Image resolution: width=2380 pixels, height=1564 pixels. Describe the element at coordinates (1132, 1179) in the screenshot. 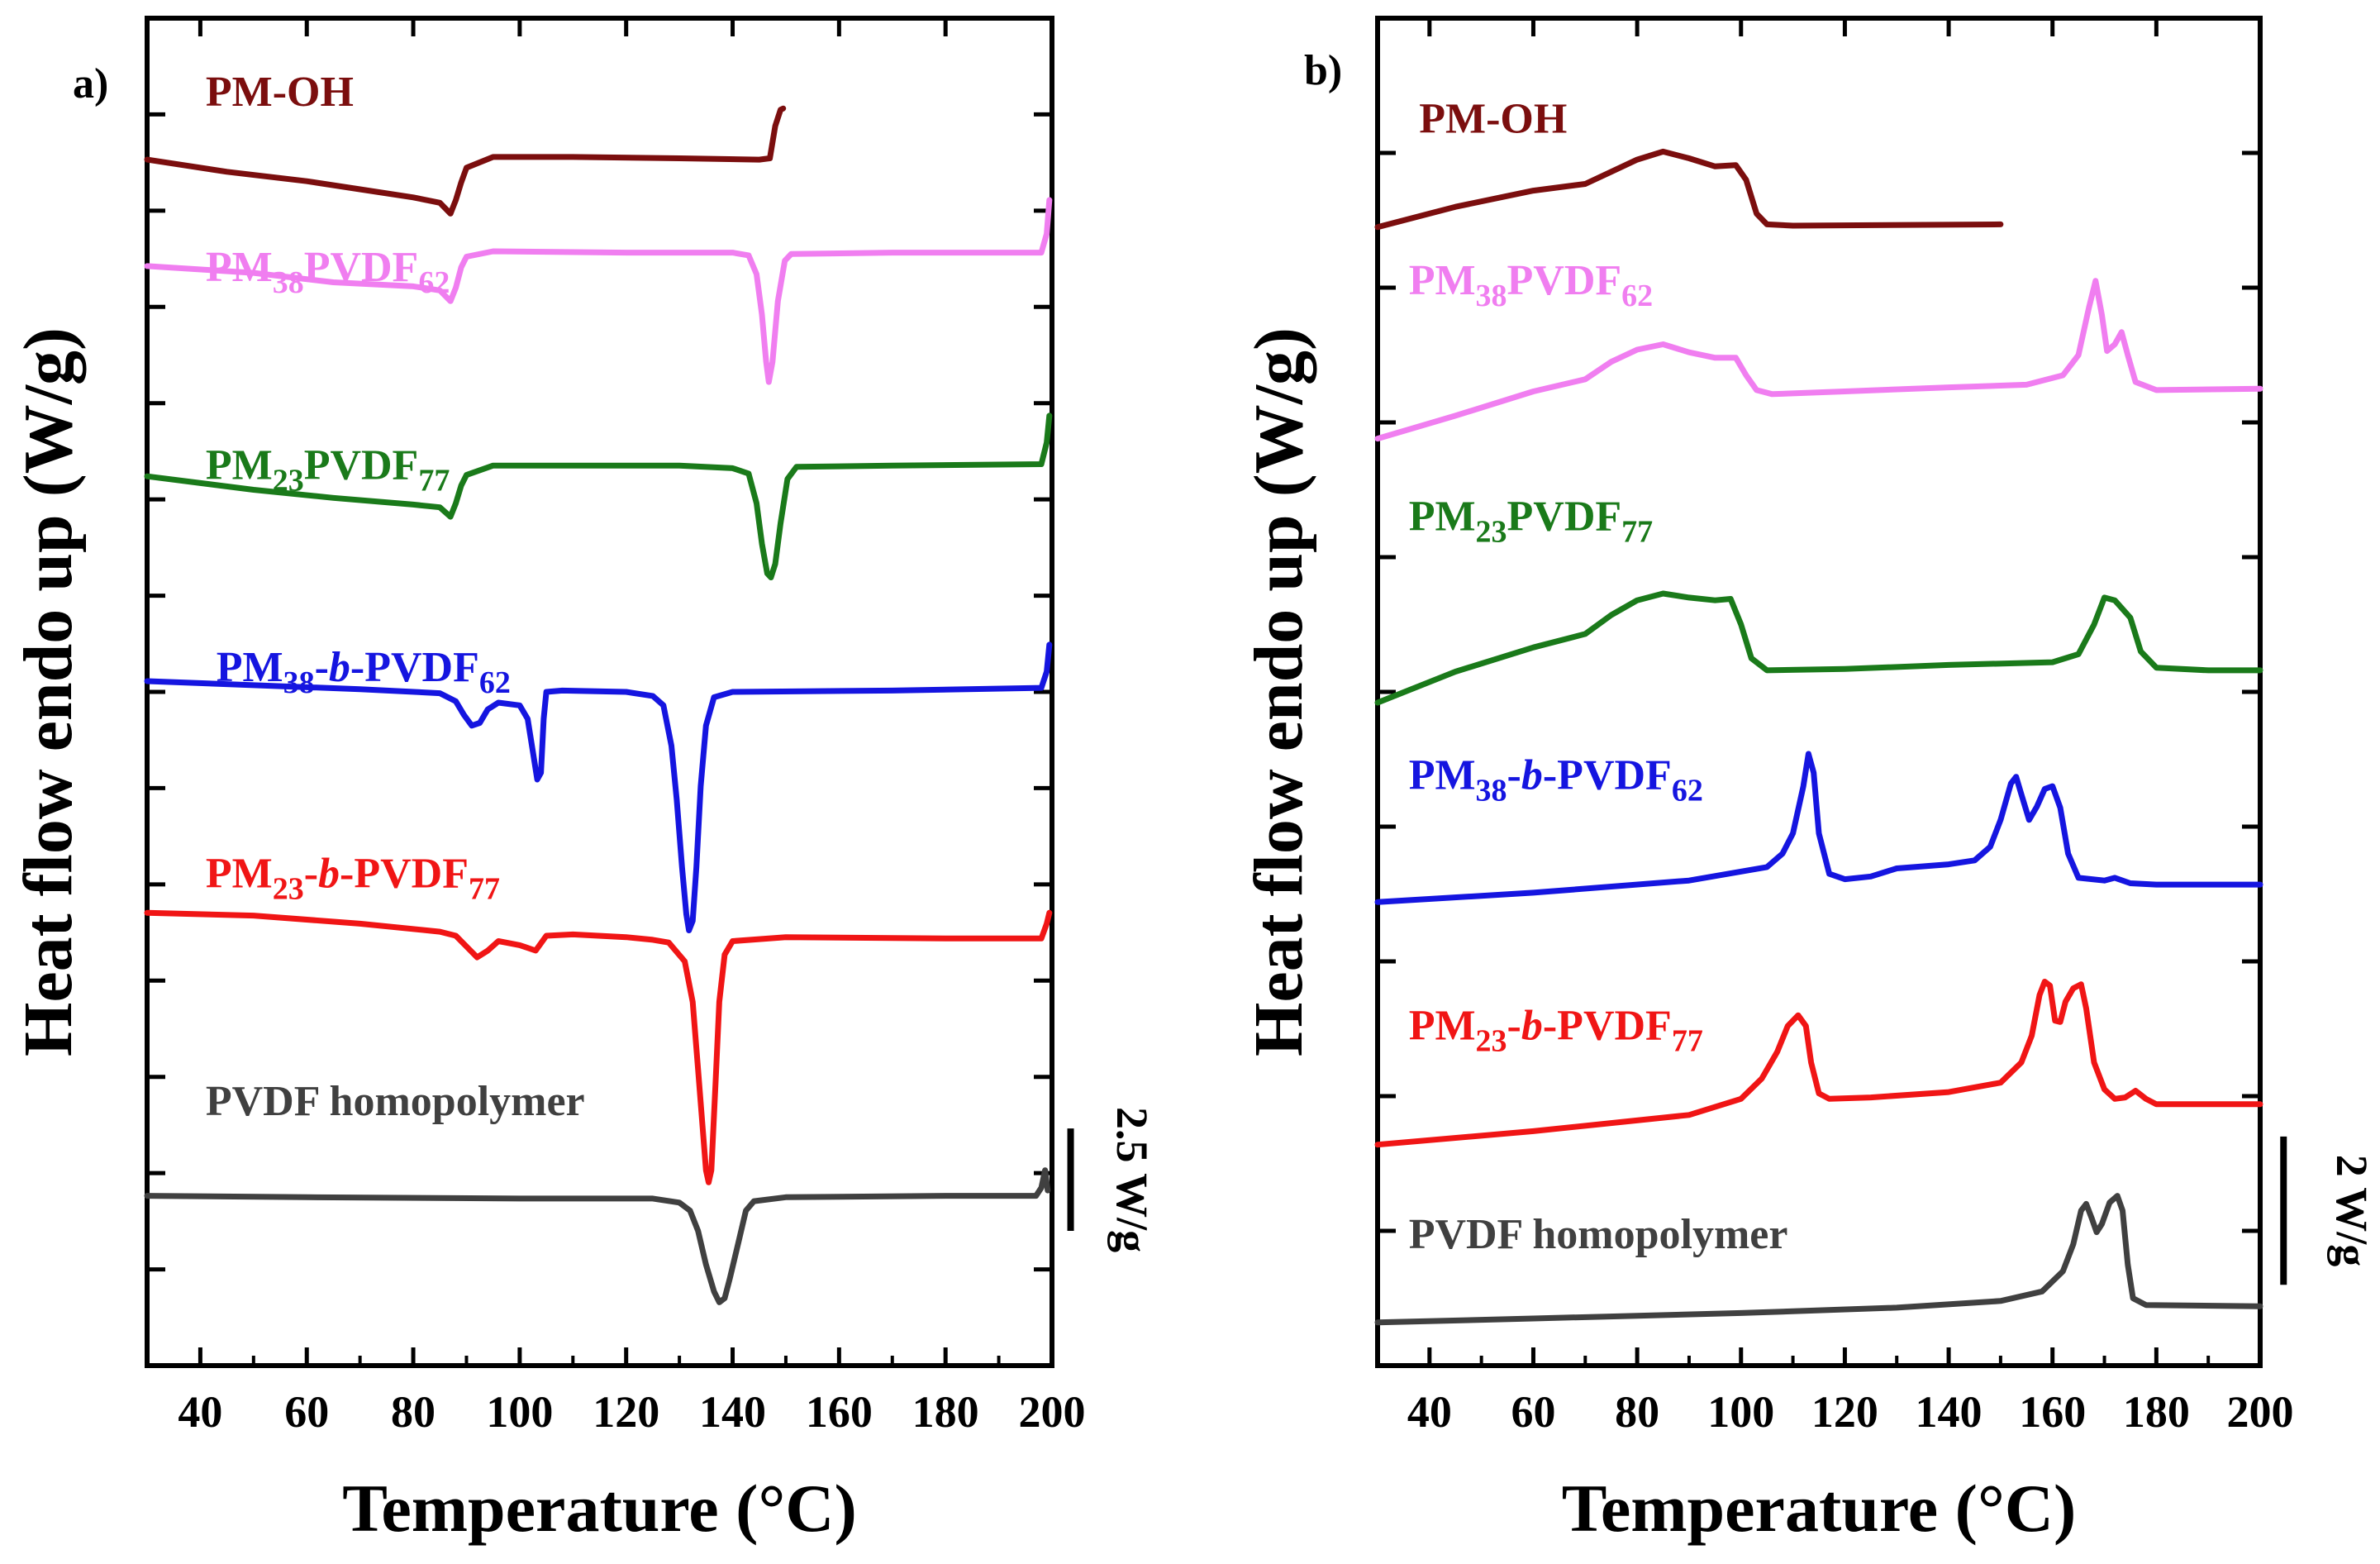

I see `scale-bar-label: 2.5 W/g` at that location.